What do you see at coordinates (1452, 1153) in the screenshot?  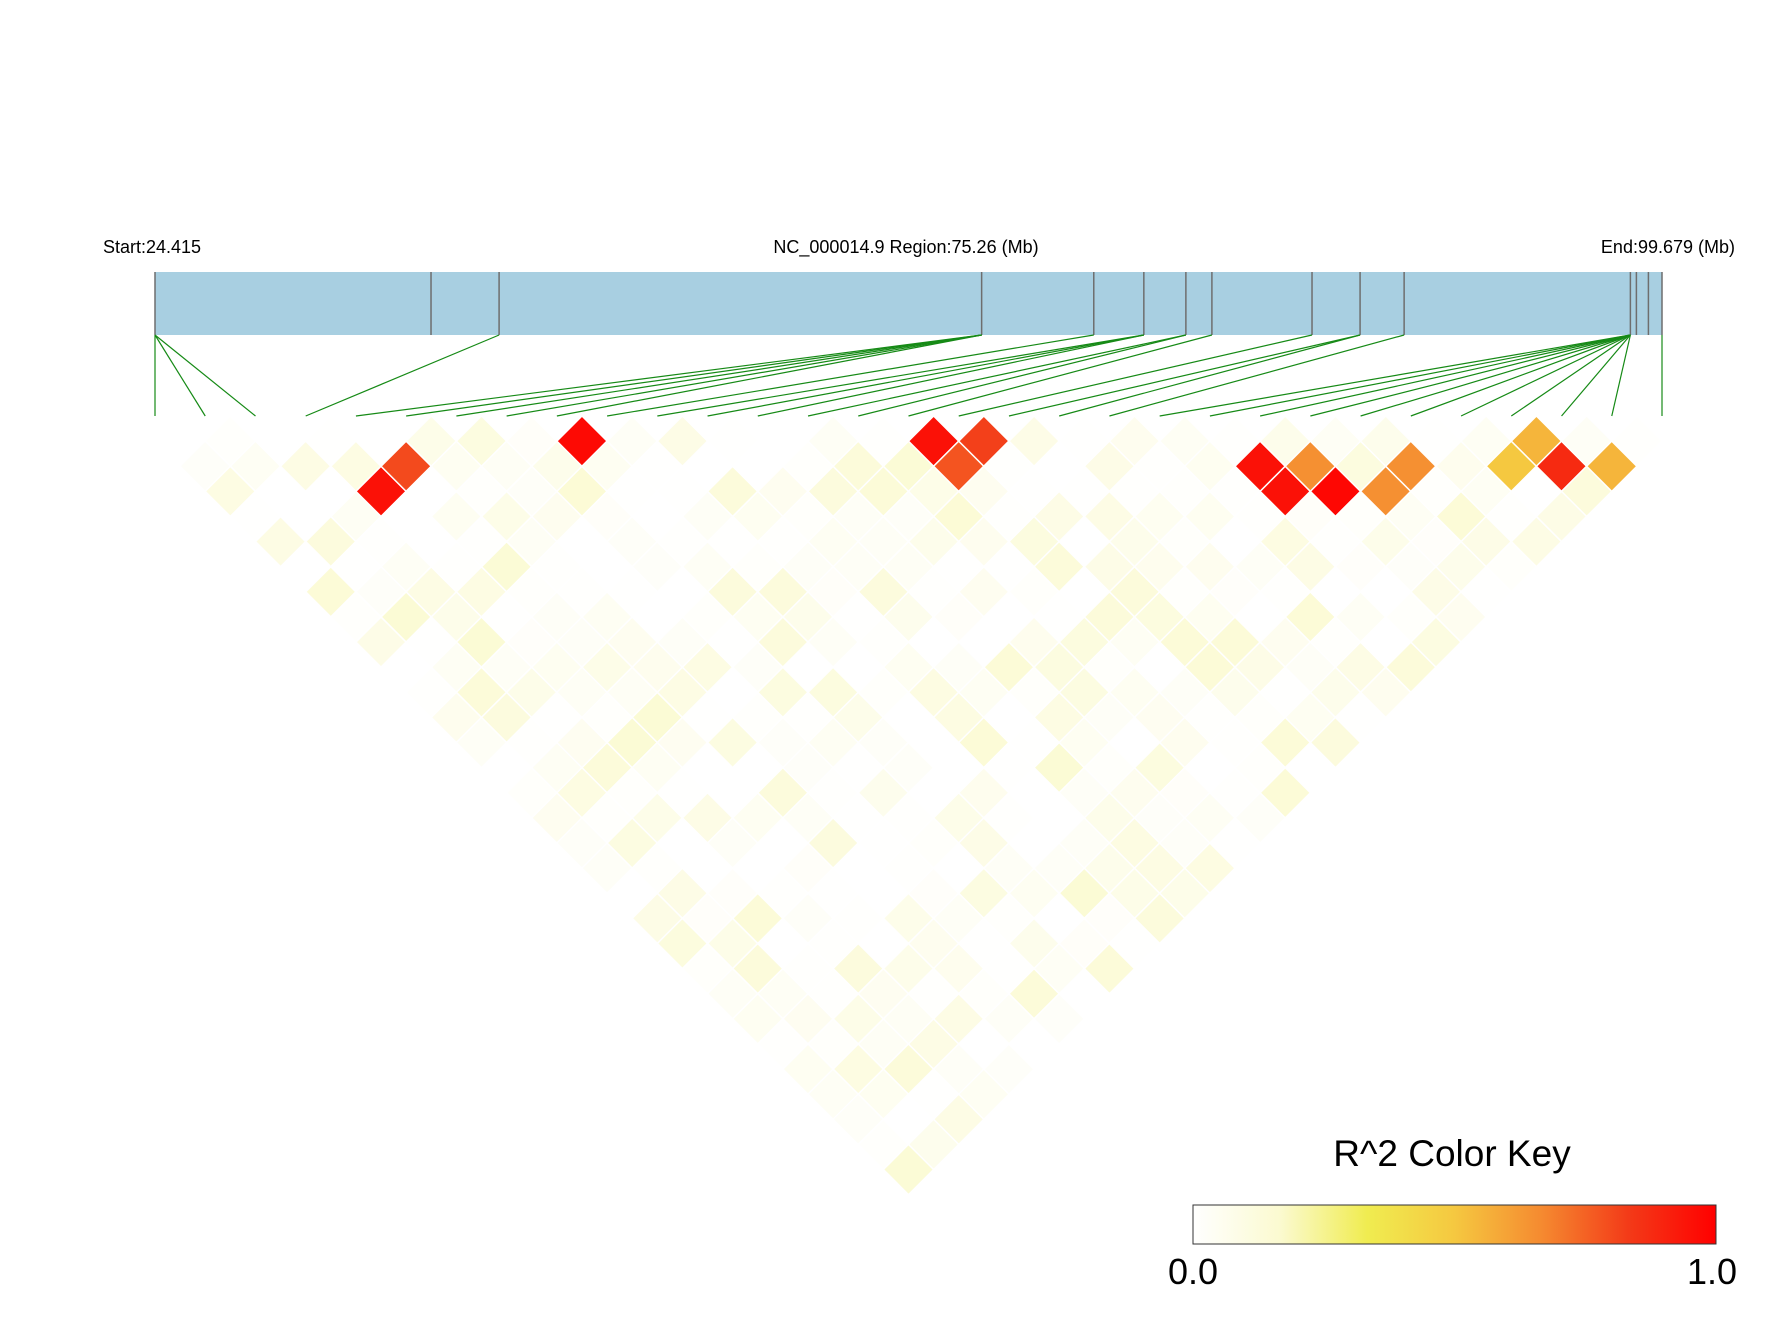 I see `color-key-title: R^2 Color Key` at bounding box center [1452, 1153].